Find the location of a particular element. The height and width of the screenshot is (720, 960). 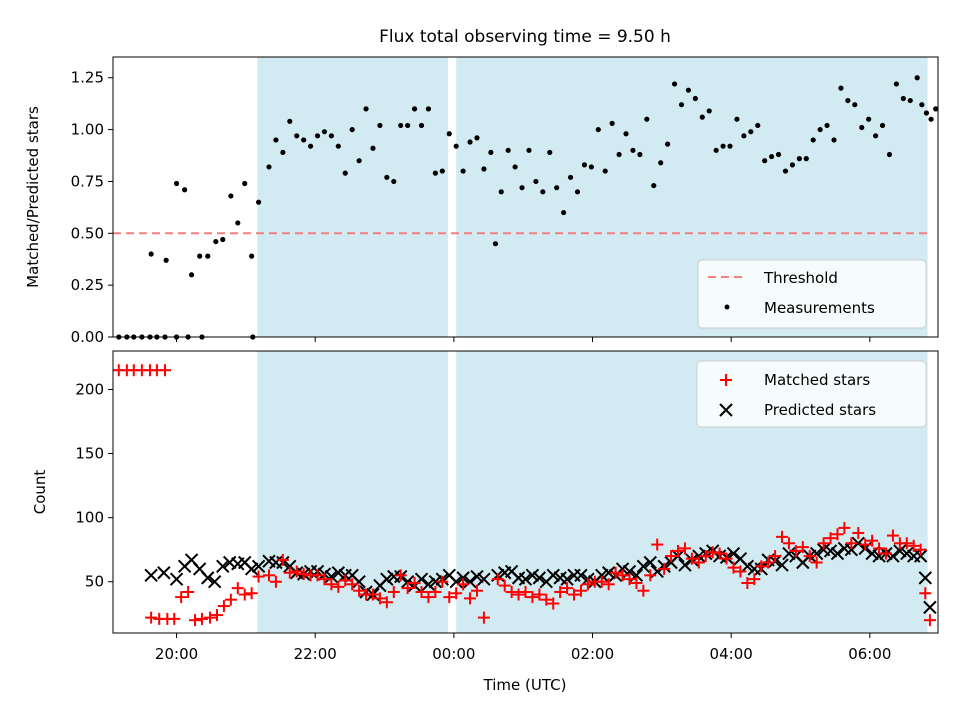

x-tick-label: 02:00 is located at coordinates (592, 654).